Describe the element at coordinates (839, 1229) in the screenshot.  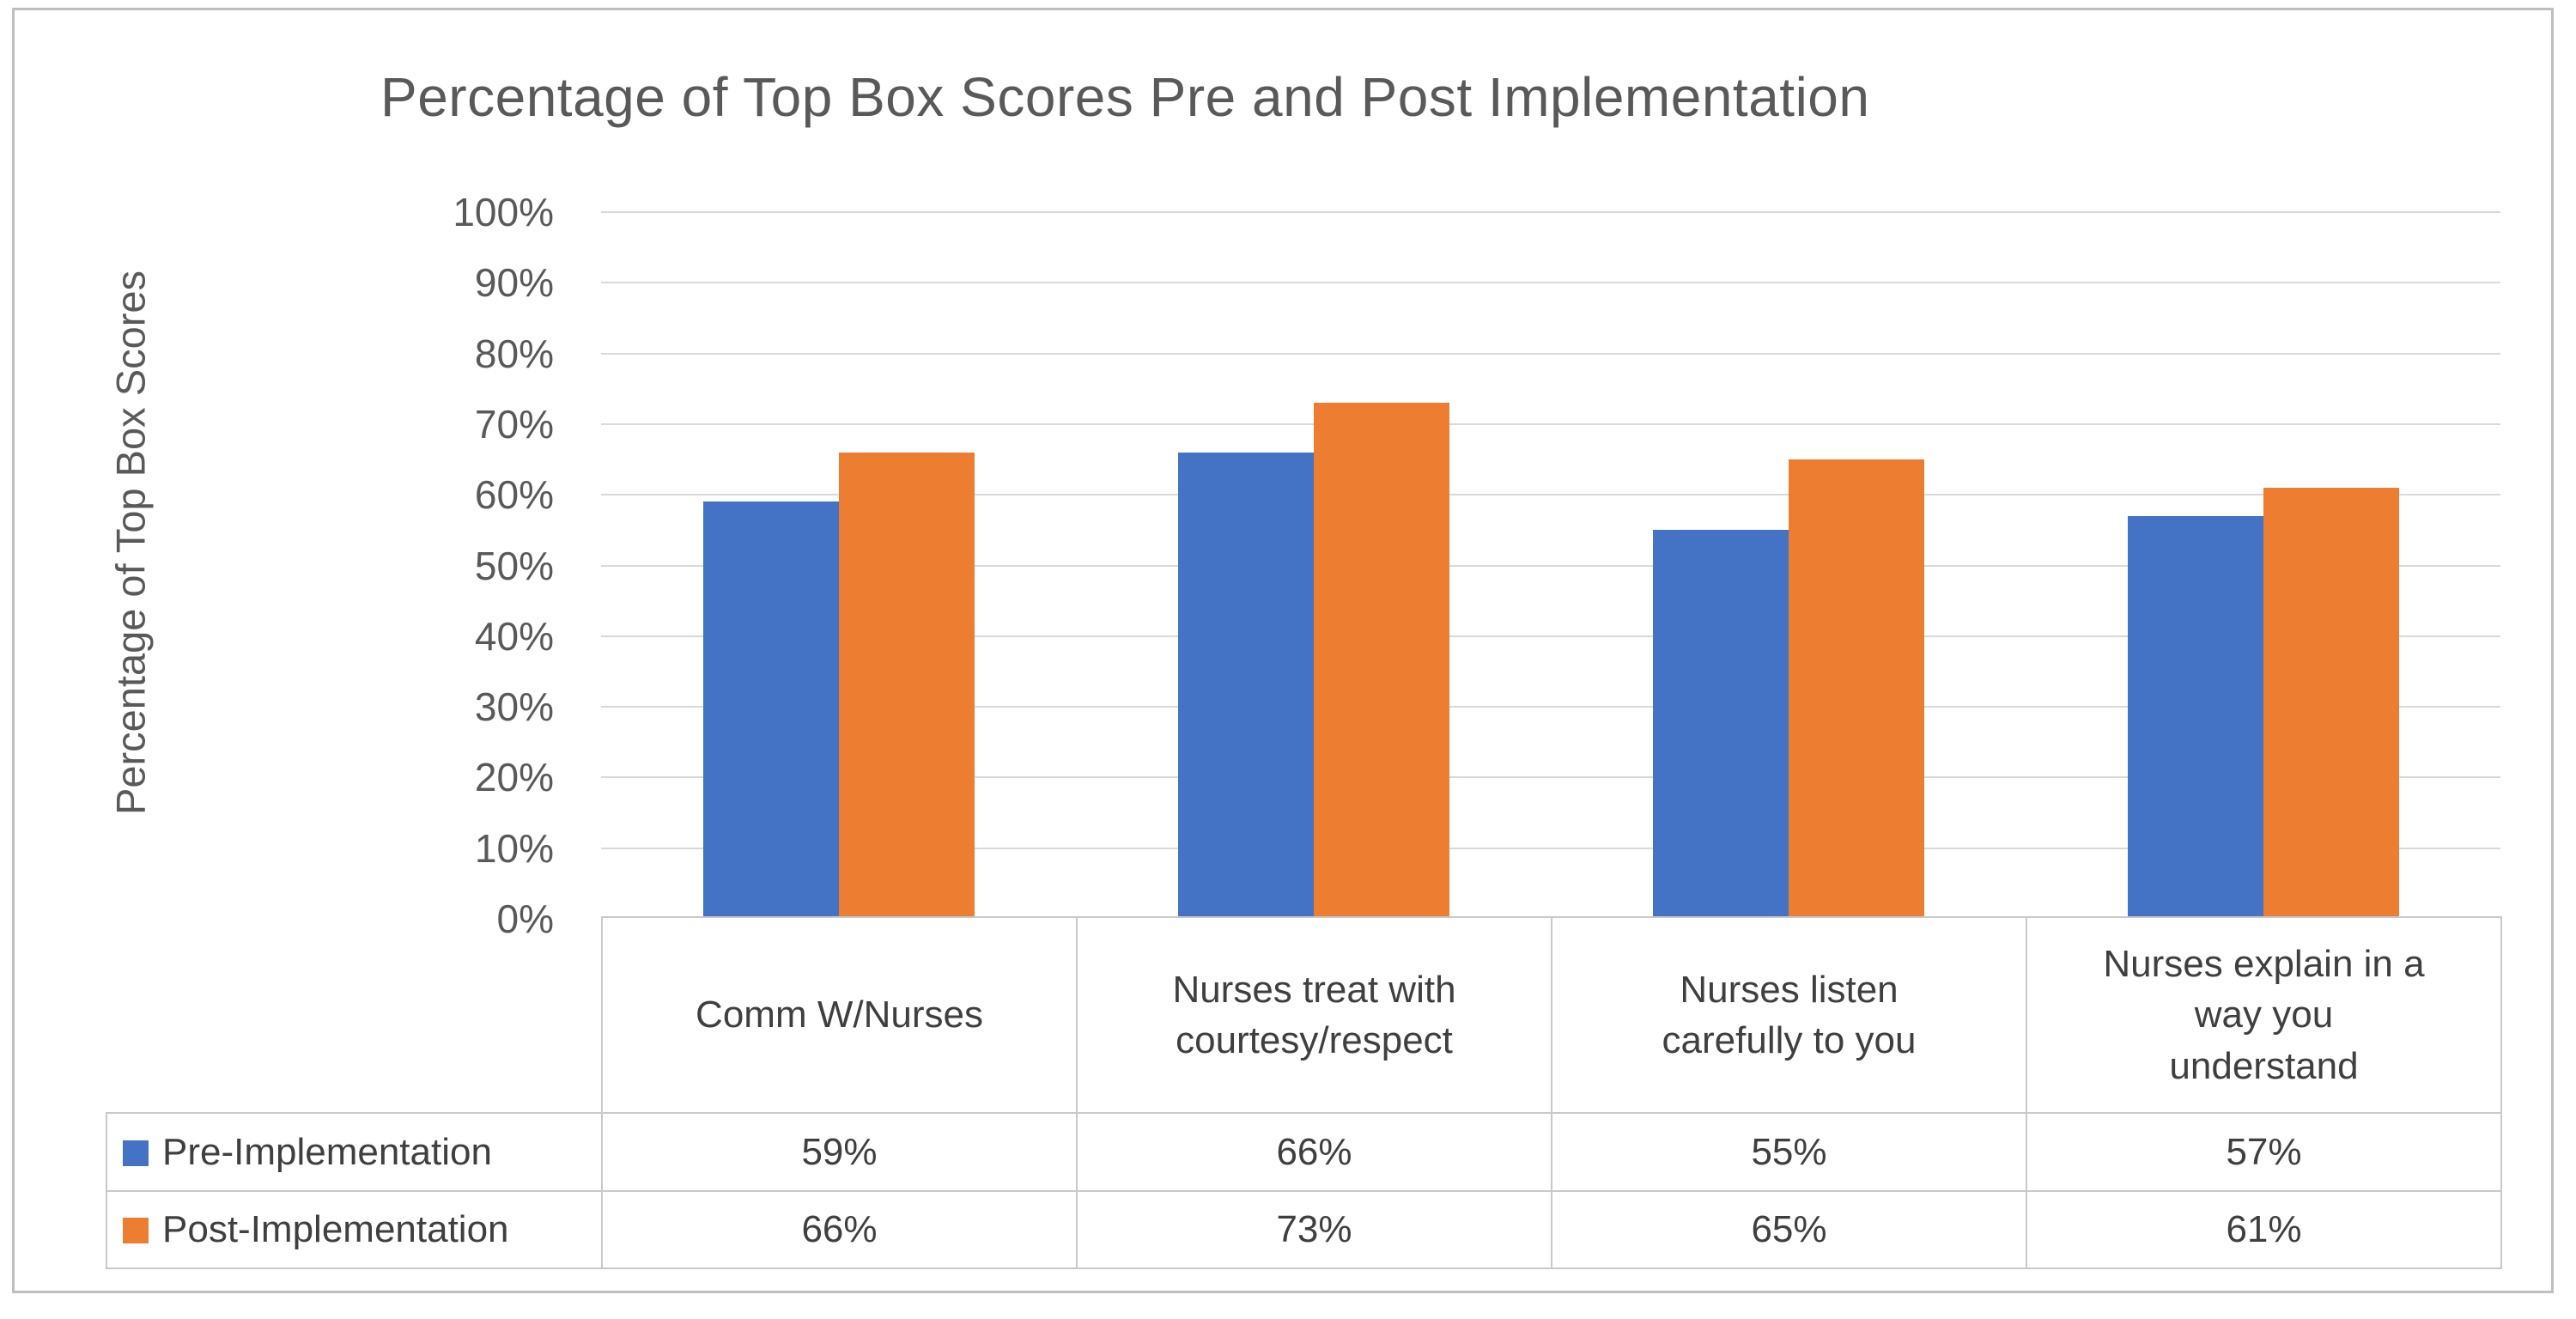
I see `value-cell-post-0: 66%` at that location.